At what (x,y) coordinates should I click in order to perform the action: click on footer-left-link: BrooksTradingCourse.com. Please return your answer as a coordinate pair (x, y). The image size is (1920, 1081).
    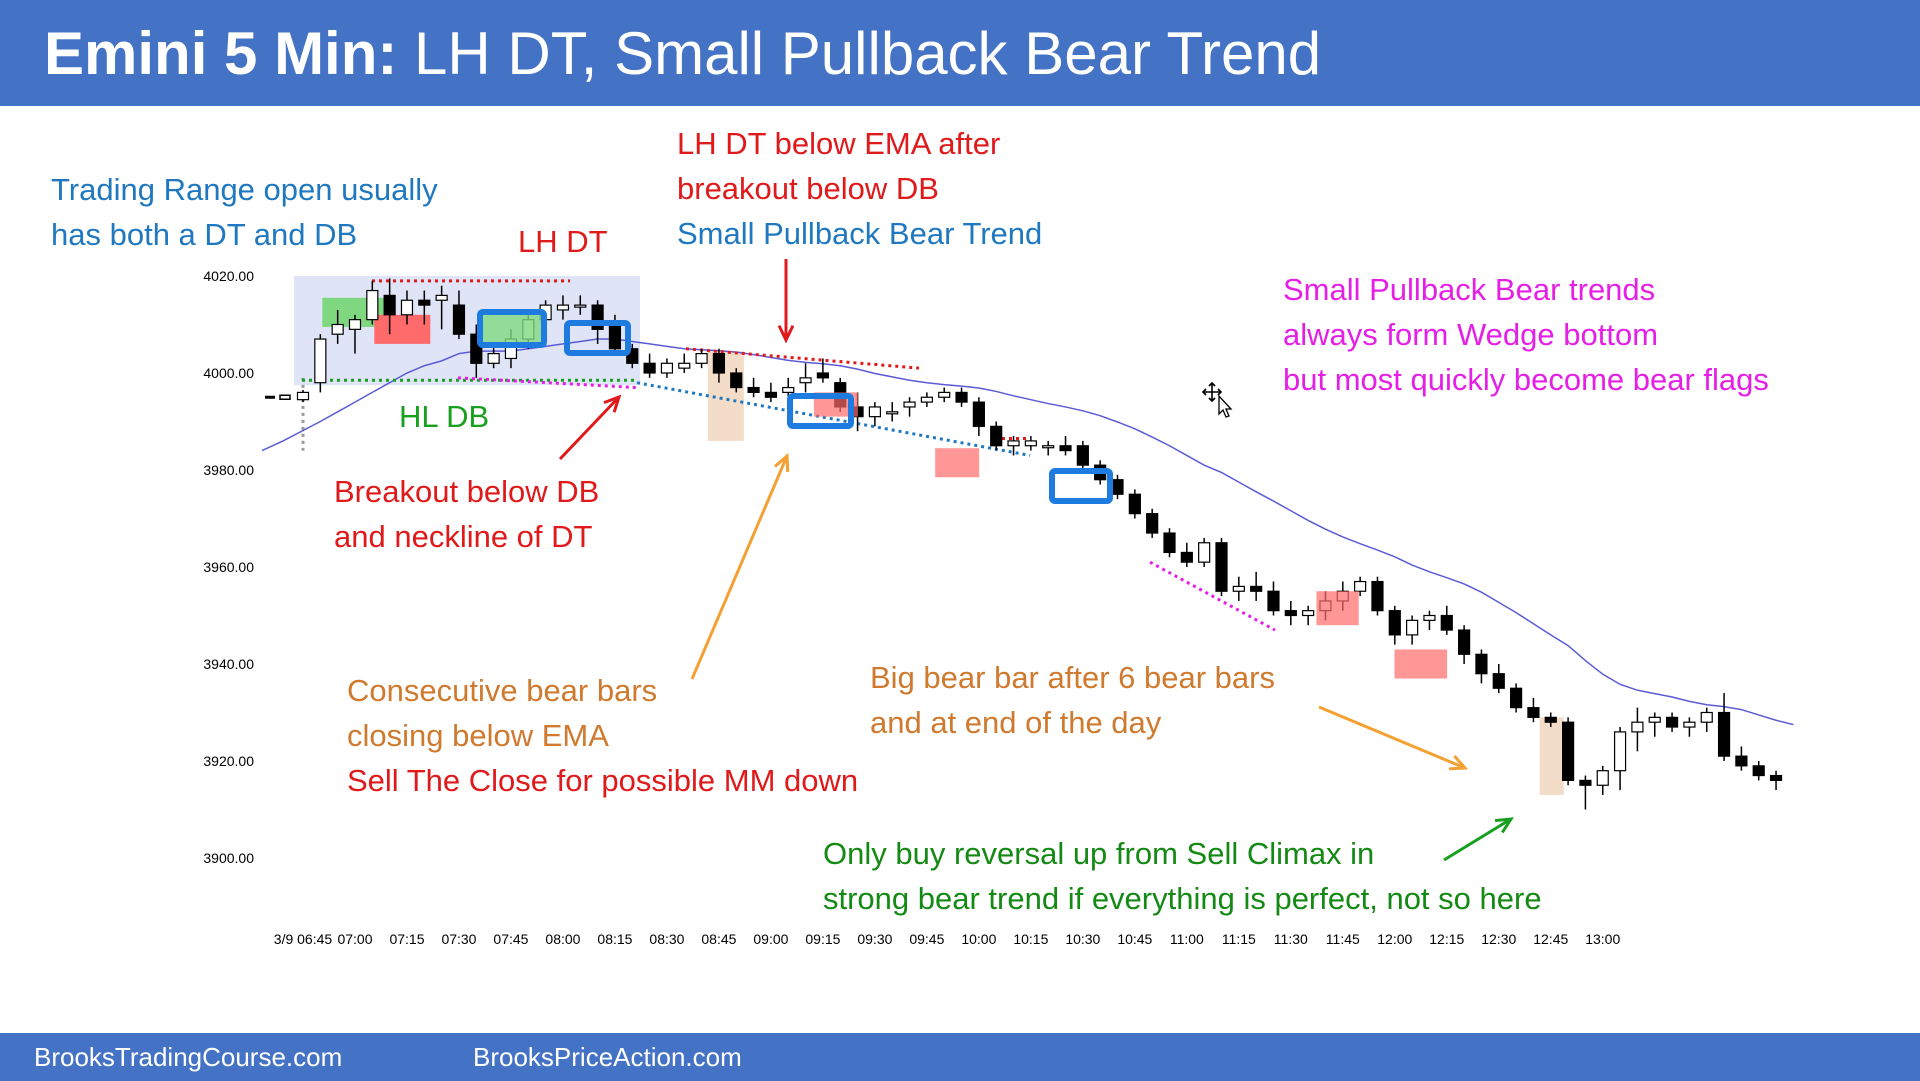
    Looking at the image, I should click on (188, 1057).